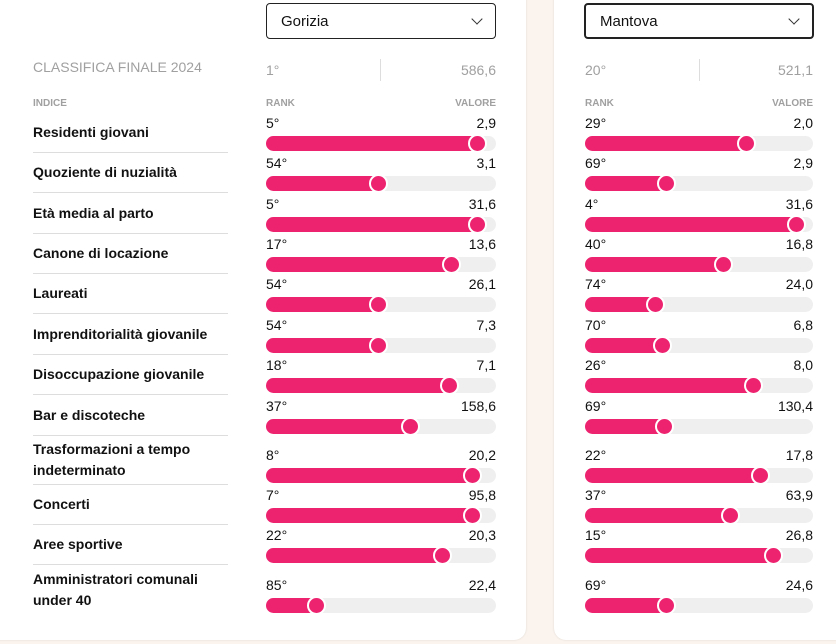  I want to click on metric-right: 26° 8,0, so click(699, 376).